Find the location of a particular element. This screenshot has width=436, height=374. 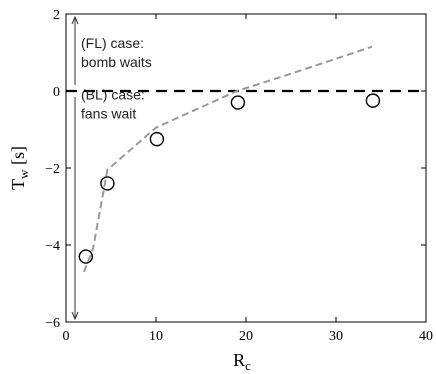

y-tick-label: −6 is located at coordinates (52, 323).